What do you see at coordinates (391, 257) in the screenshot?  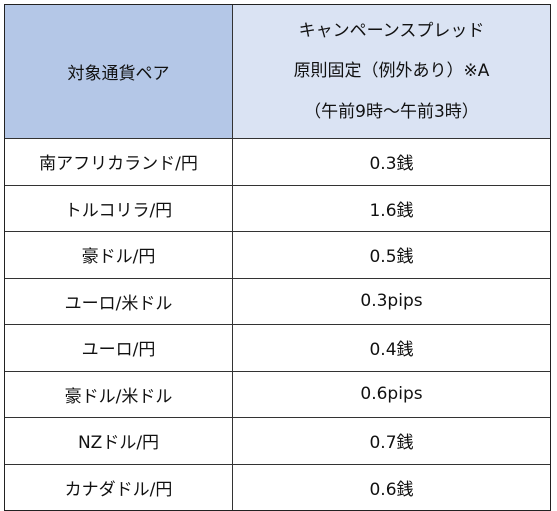 I see `spread-cell: 0.5銭` at bounding box center [391, 257].